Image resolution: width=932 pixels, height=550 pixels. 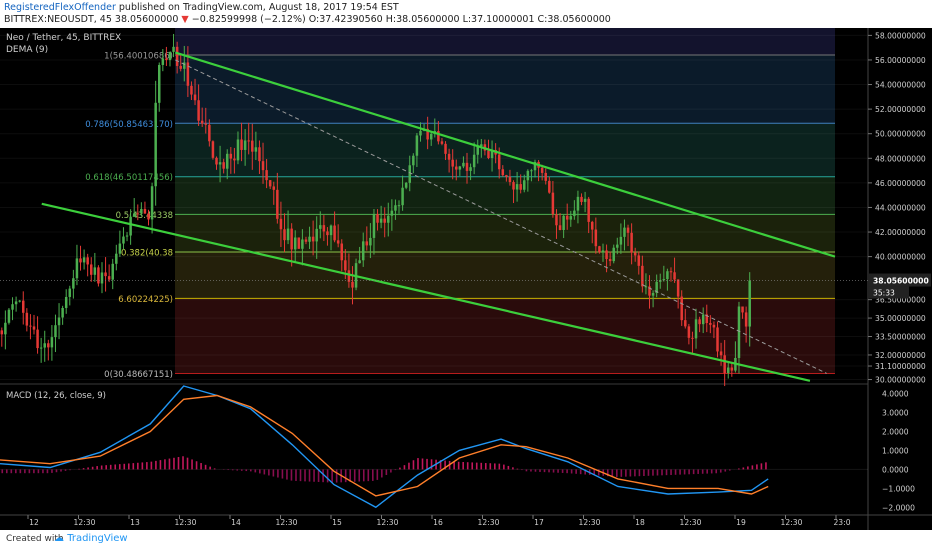 What do you see at coordinates (91, 538) in the screenshot?
I see `tradingview-logo: ☁ TradingView` at bounding box center [91, 538].